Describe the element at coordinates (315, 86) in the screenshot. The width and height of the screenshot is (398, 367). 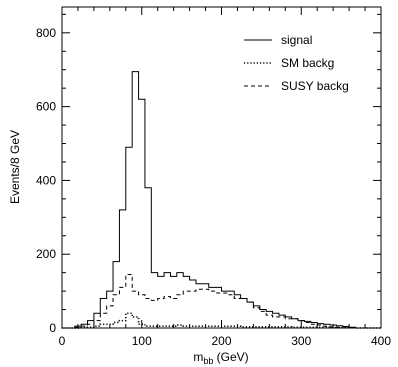
I see `legend-label-susy-backg: SUSY backg` at that location.